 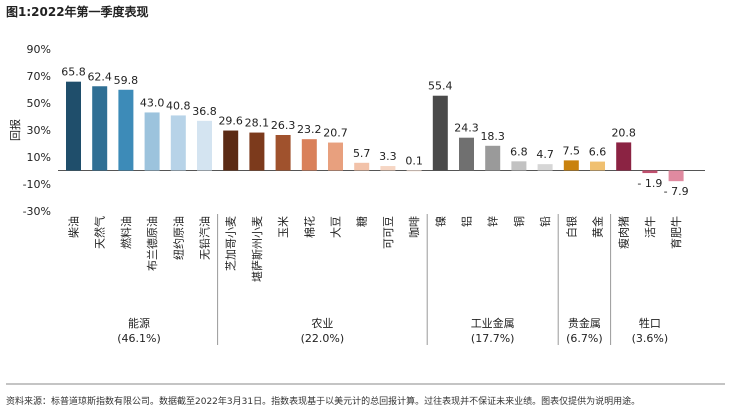 What do you see at coordinates (623, 132) in the screenshot?
I see `data-label: 20.8` at bounding box center [623, 132].